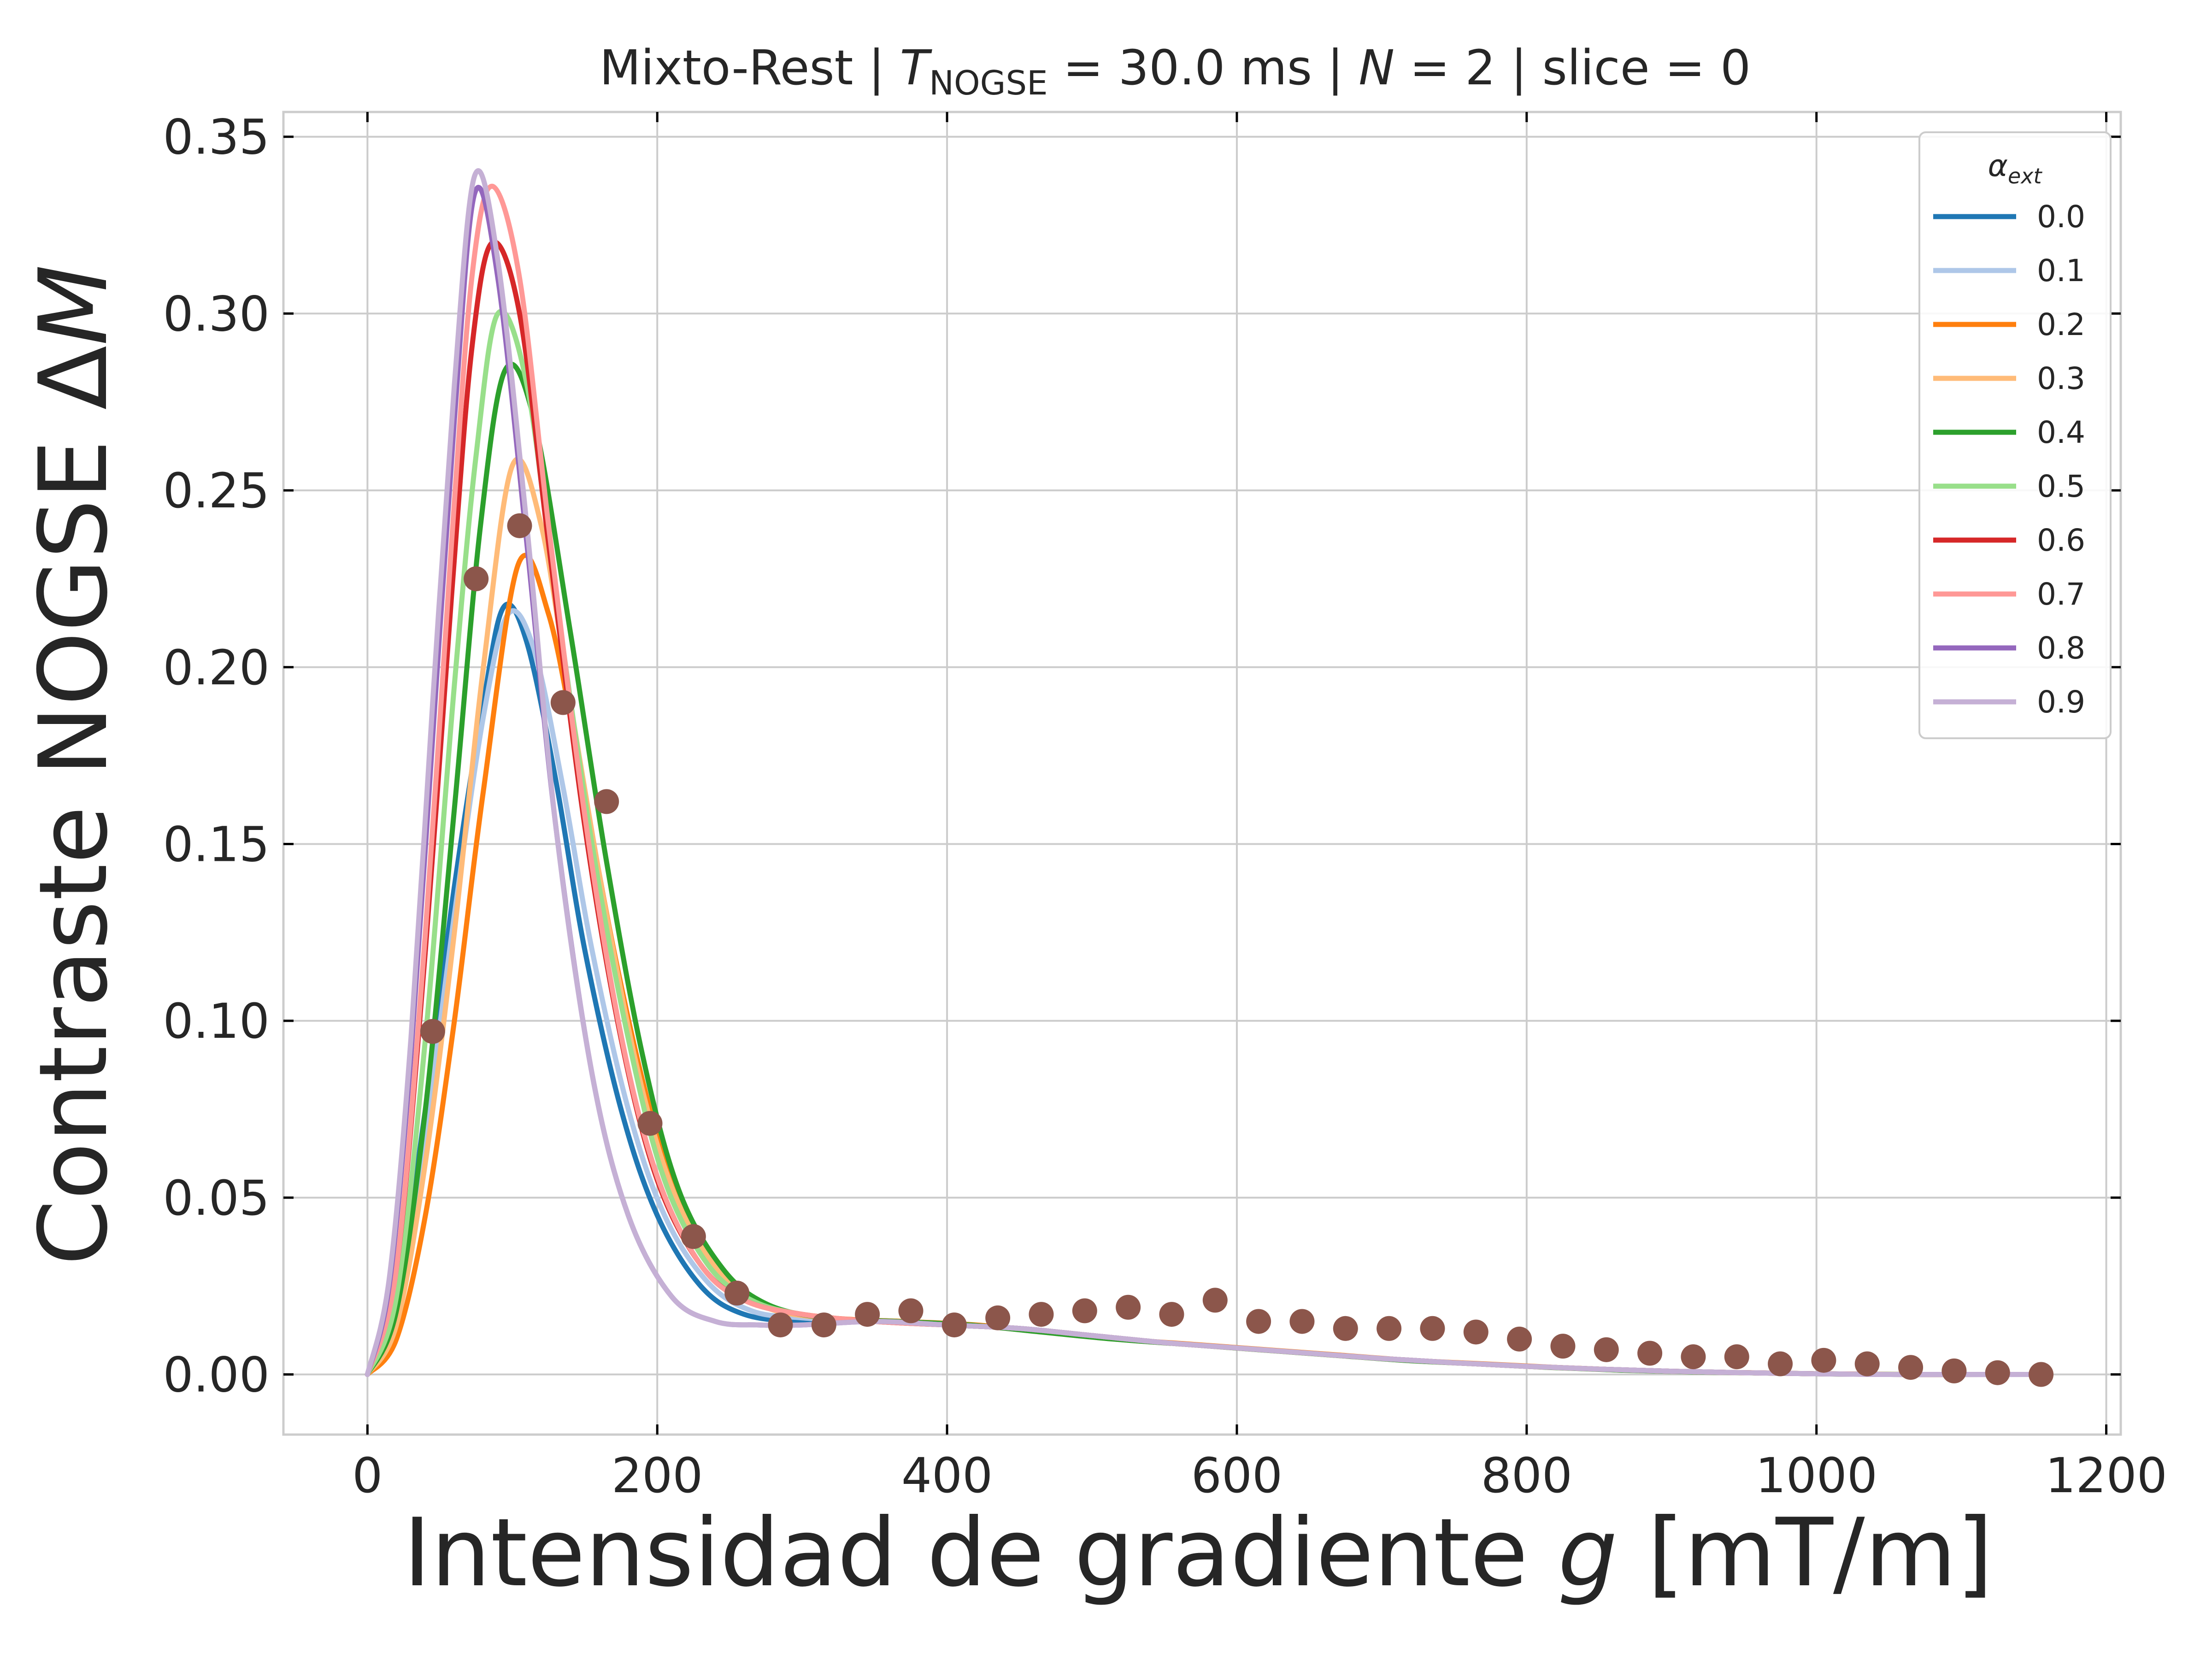 This screenshot has width=2212, height=1659. Describe the element at coordinates (1805, 1553) in the screenshot. I see `x-axis-label-unit: [mT/m]` at that location.